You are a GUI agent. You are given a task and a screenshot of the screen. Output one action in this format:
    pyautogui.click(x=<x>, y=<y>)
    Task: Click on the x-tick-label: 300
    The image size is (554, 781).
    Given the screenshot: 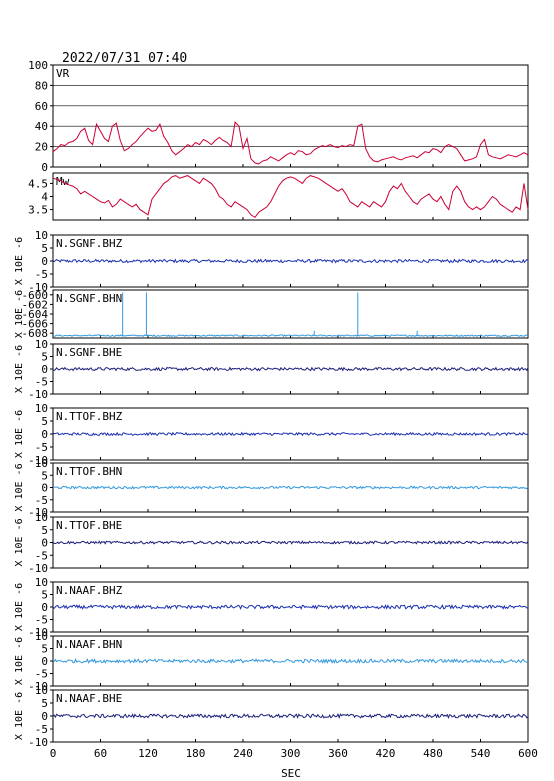 What is the action you would take?
    pyautogui.click(x=291, y=753)
    